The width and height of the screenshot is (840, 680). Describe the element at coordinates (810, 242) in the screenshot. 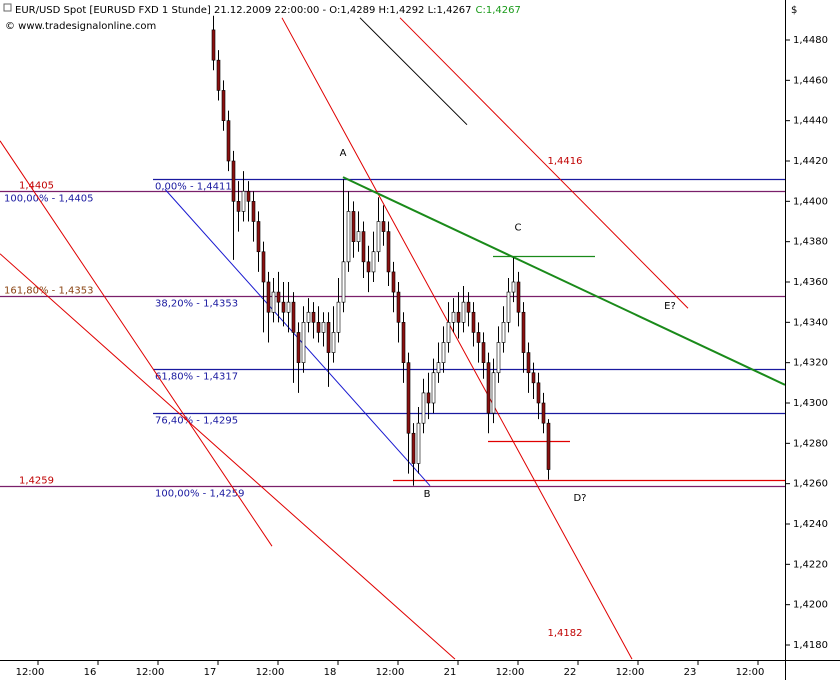

I see `y-tick-label: 1,4380` at that location.